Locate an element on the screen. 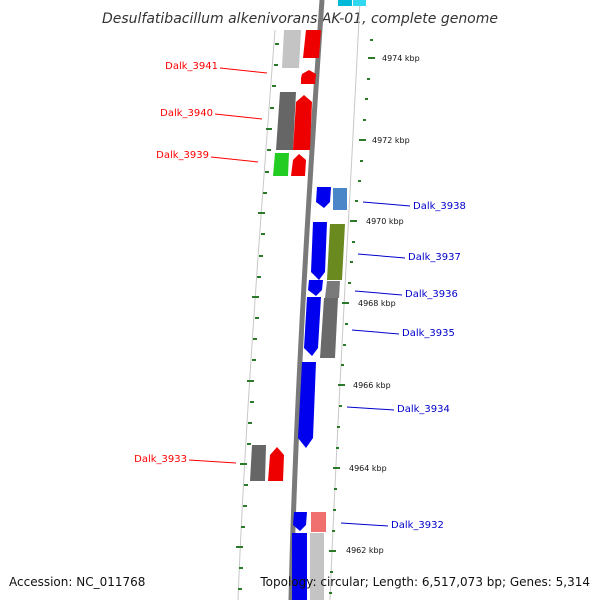 The height and width of the screenshot is (600, 600). track-outline-right is located at coordinates (345, 300).